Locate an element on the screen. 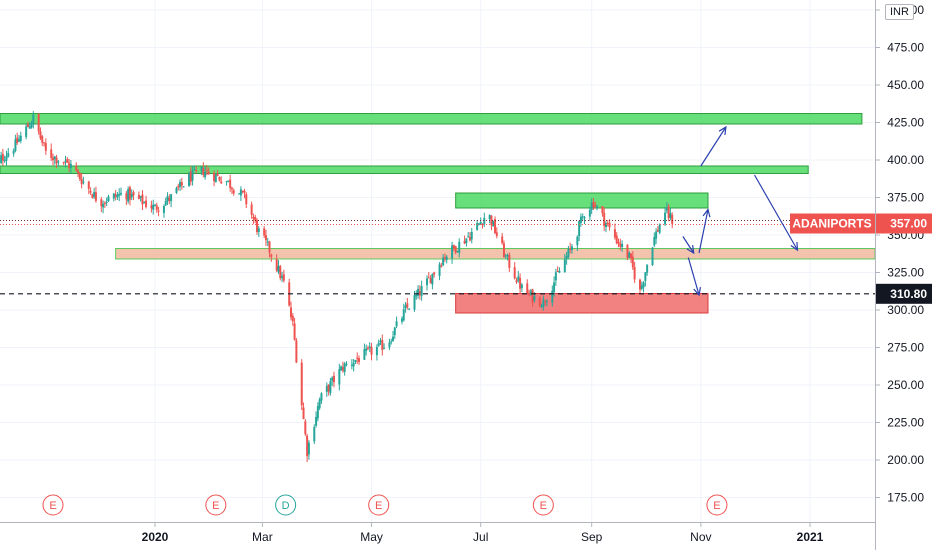 The height and width of the screenshot is (550, 932). currency-label: INR is located at coordinates (899, 12).